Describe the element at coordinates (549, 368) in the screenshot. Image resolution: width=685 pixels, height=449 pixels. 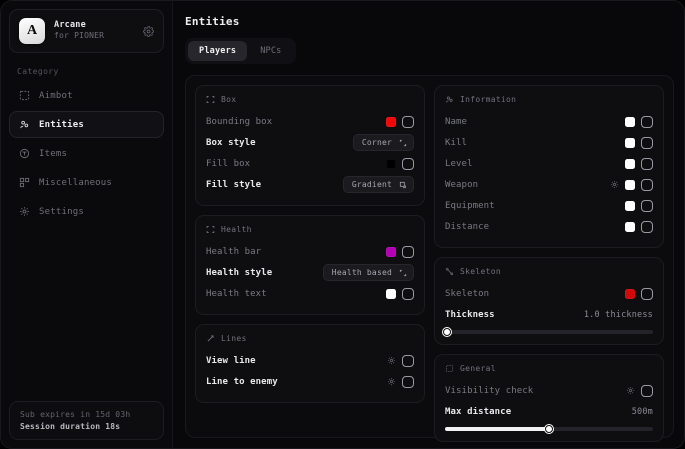
I see `card-header-general: General` at that location.